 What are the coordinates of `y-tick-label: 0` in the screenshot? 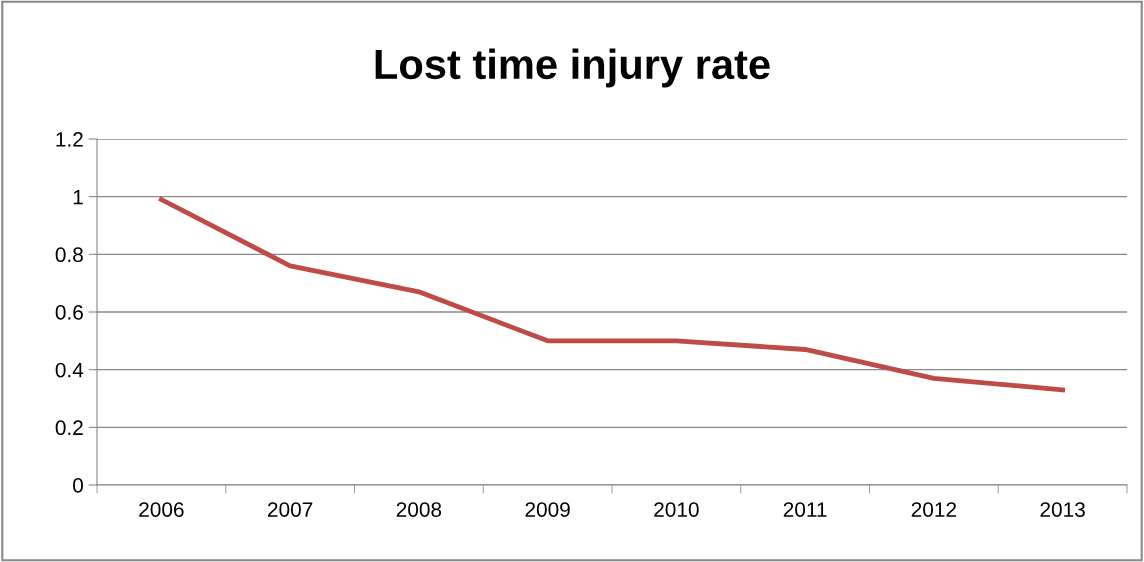 It's located at (78, 485).